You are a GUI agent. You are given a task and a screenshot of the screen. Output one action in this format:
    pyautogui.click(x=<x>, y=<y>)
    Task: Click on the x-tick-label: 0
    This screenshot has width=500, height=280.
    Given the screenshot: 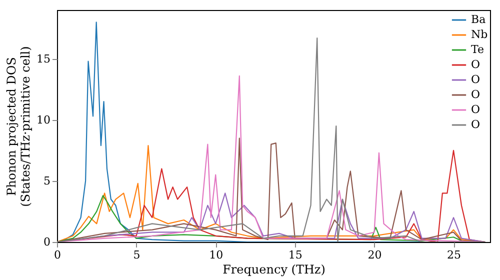 What is the action you would take?
    pyautogui.click(x=57, y=255)
    